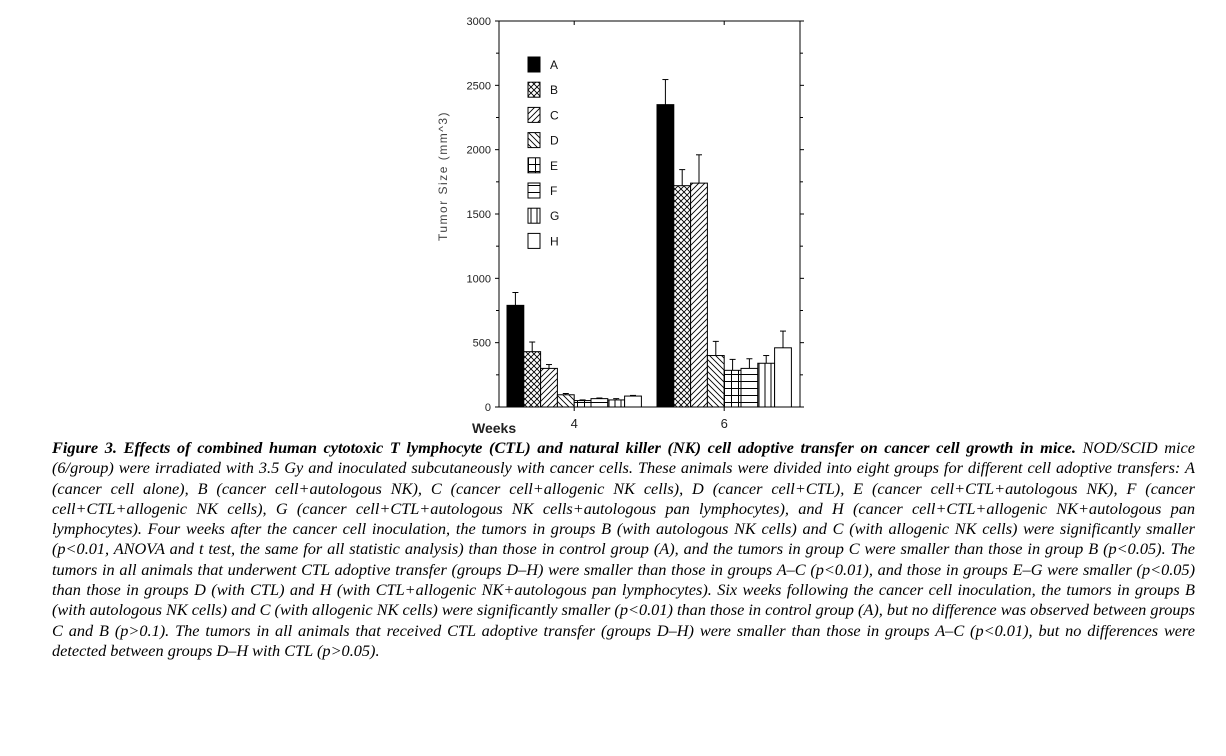 Image resolution: width=1226 pixels, height=756 pixels. I want to click on y-tick-label: 1500, so click(479, 215).